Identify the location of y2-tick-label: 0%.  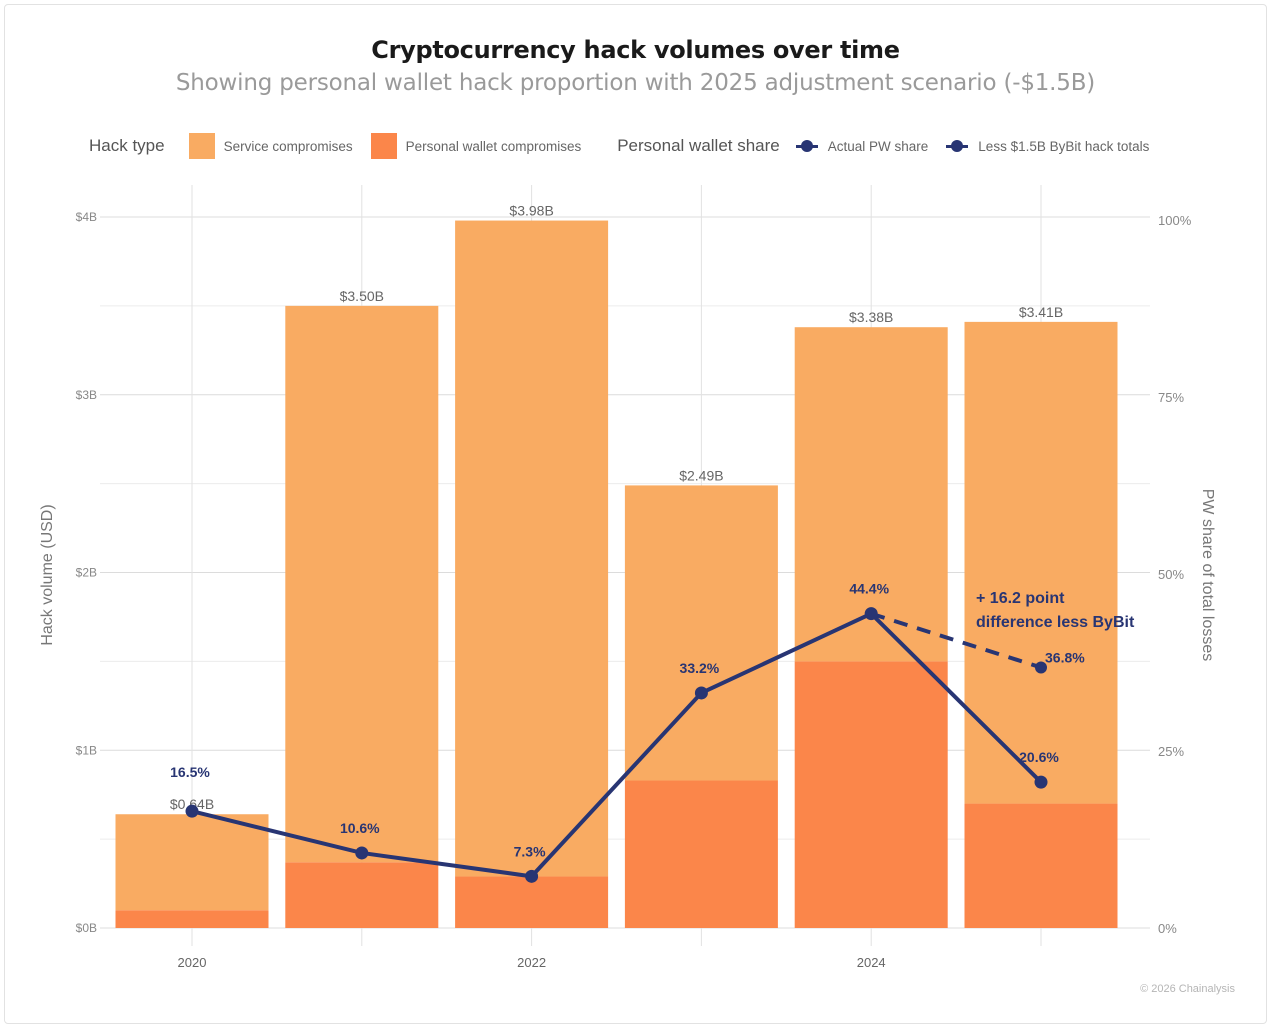
(1167, 928).